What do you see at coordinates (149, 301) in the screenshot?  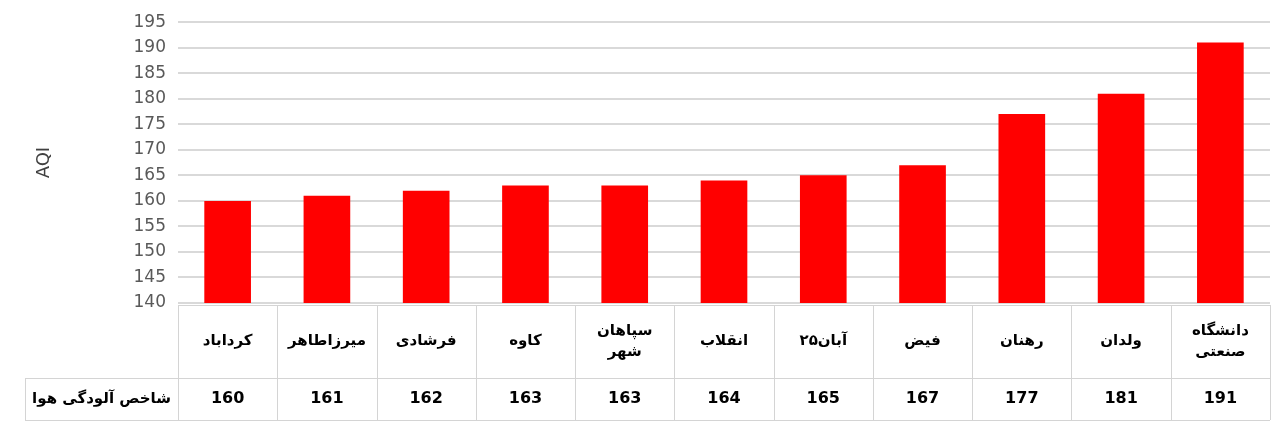 I see `y-tick-label: 140` at bounding box center [149, 301].